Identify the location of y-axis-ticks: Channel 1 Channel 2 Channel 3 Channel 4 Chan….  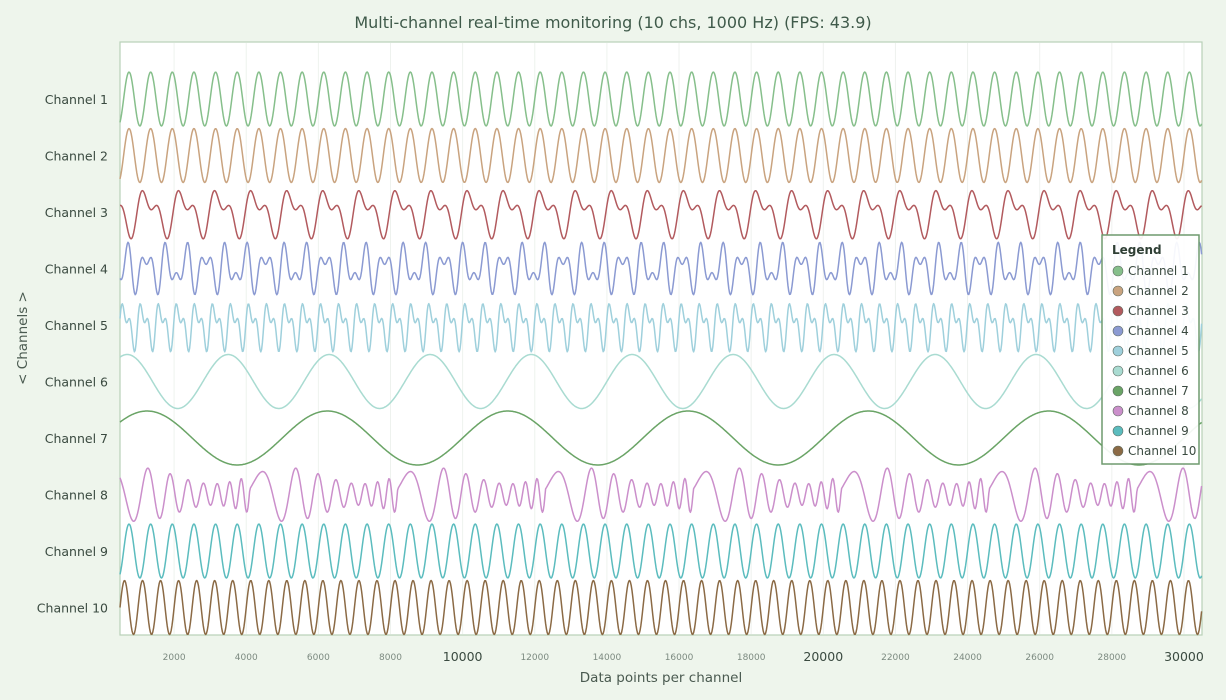
(72, 354).